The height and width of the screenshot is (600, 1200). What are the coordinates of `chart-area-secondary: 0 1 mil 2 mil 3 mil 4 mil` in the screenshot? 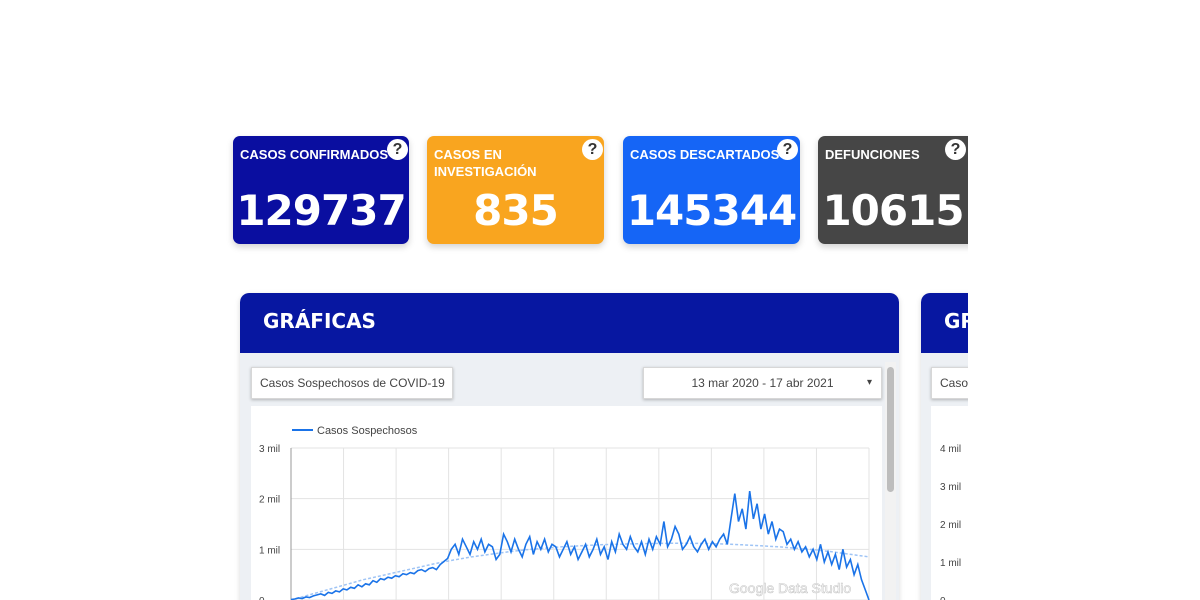 It's located at (949, 503).